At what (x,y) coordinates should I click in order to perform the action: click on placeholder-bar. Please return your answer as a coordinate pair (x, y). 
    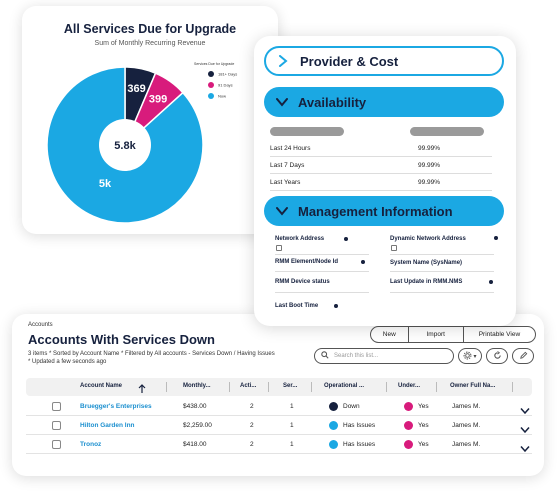
    Looking at the image, I should click on (307, 131).